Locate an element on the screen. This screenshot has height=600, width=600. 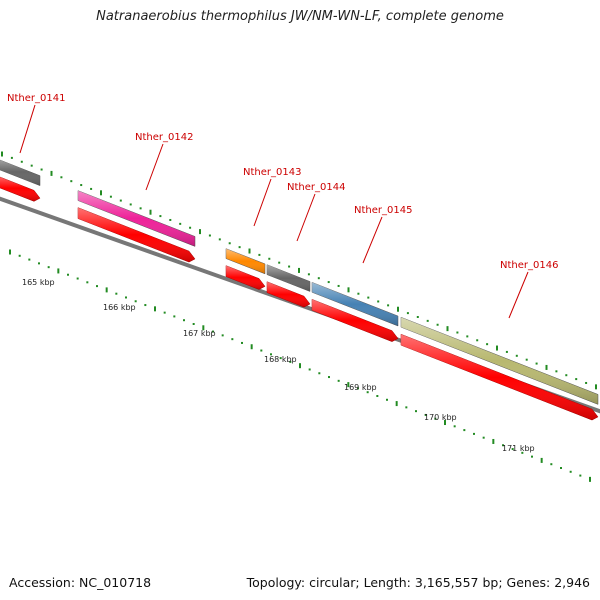
gene-label-nther_0143: Nther_0143 is located at coordinates (272, 172).